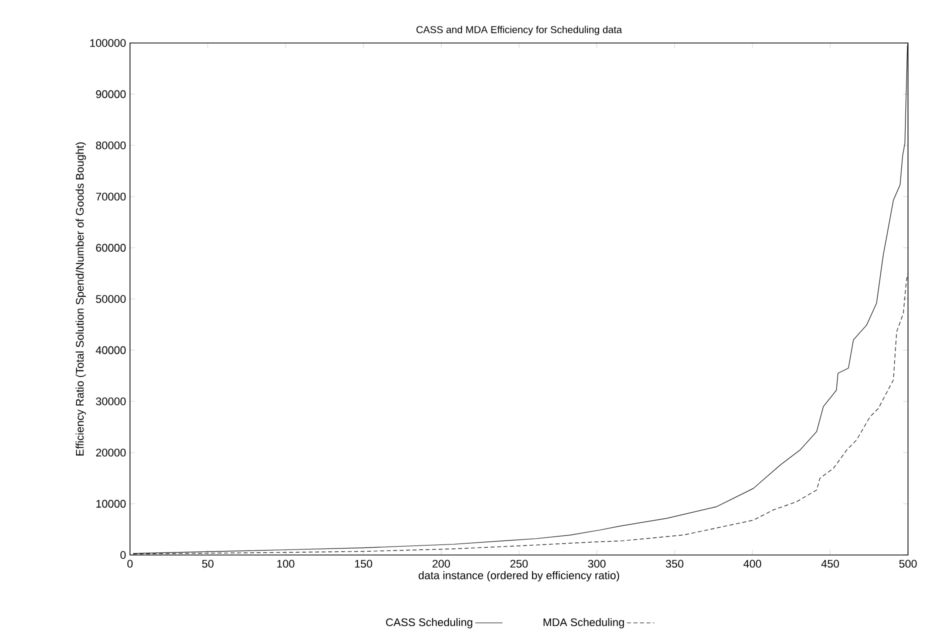 The height and width of the screenshot is (638, 927). I want to click on y-tick-label: 40000, so click(111, 350).